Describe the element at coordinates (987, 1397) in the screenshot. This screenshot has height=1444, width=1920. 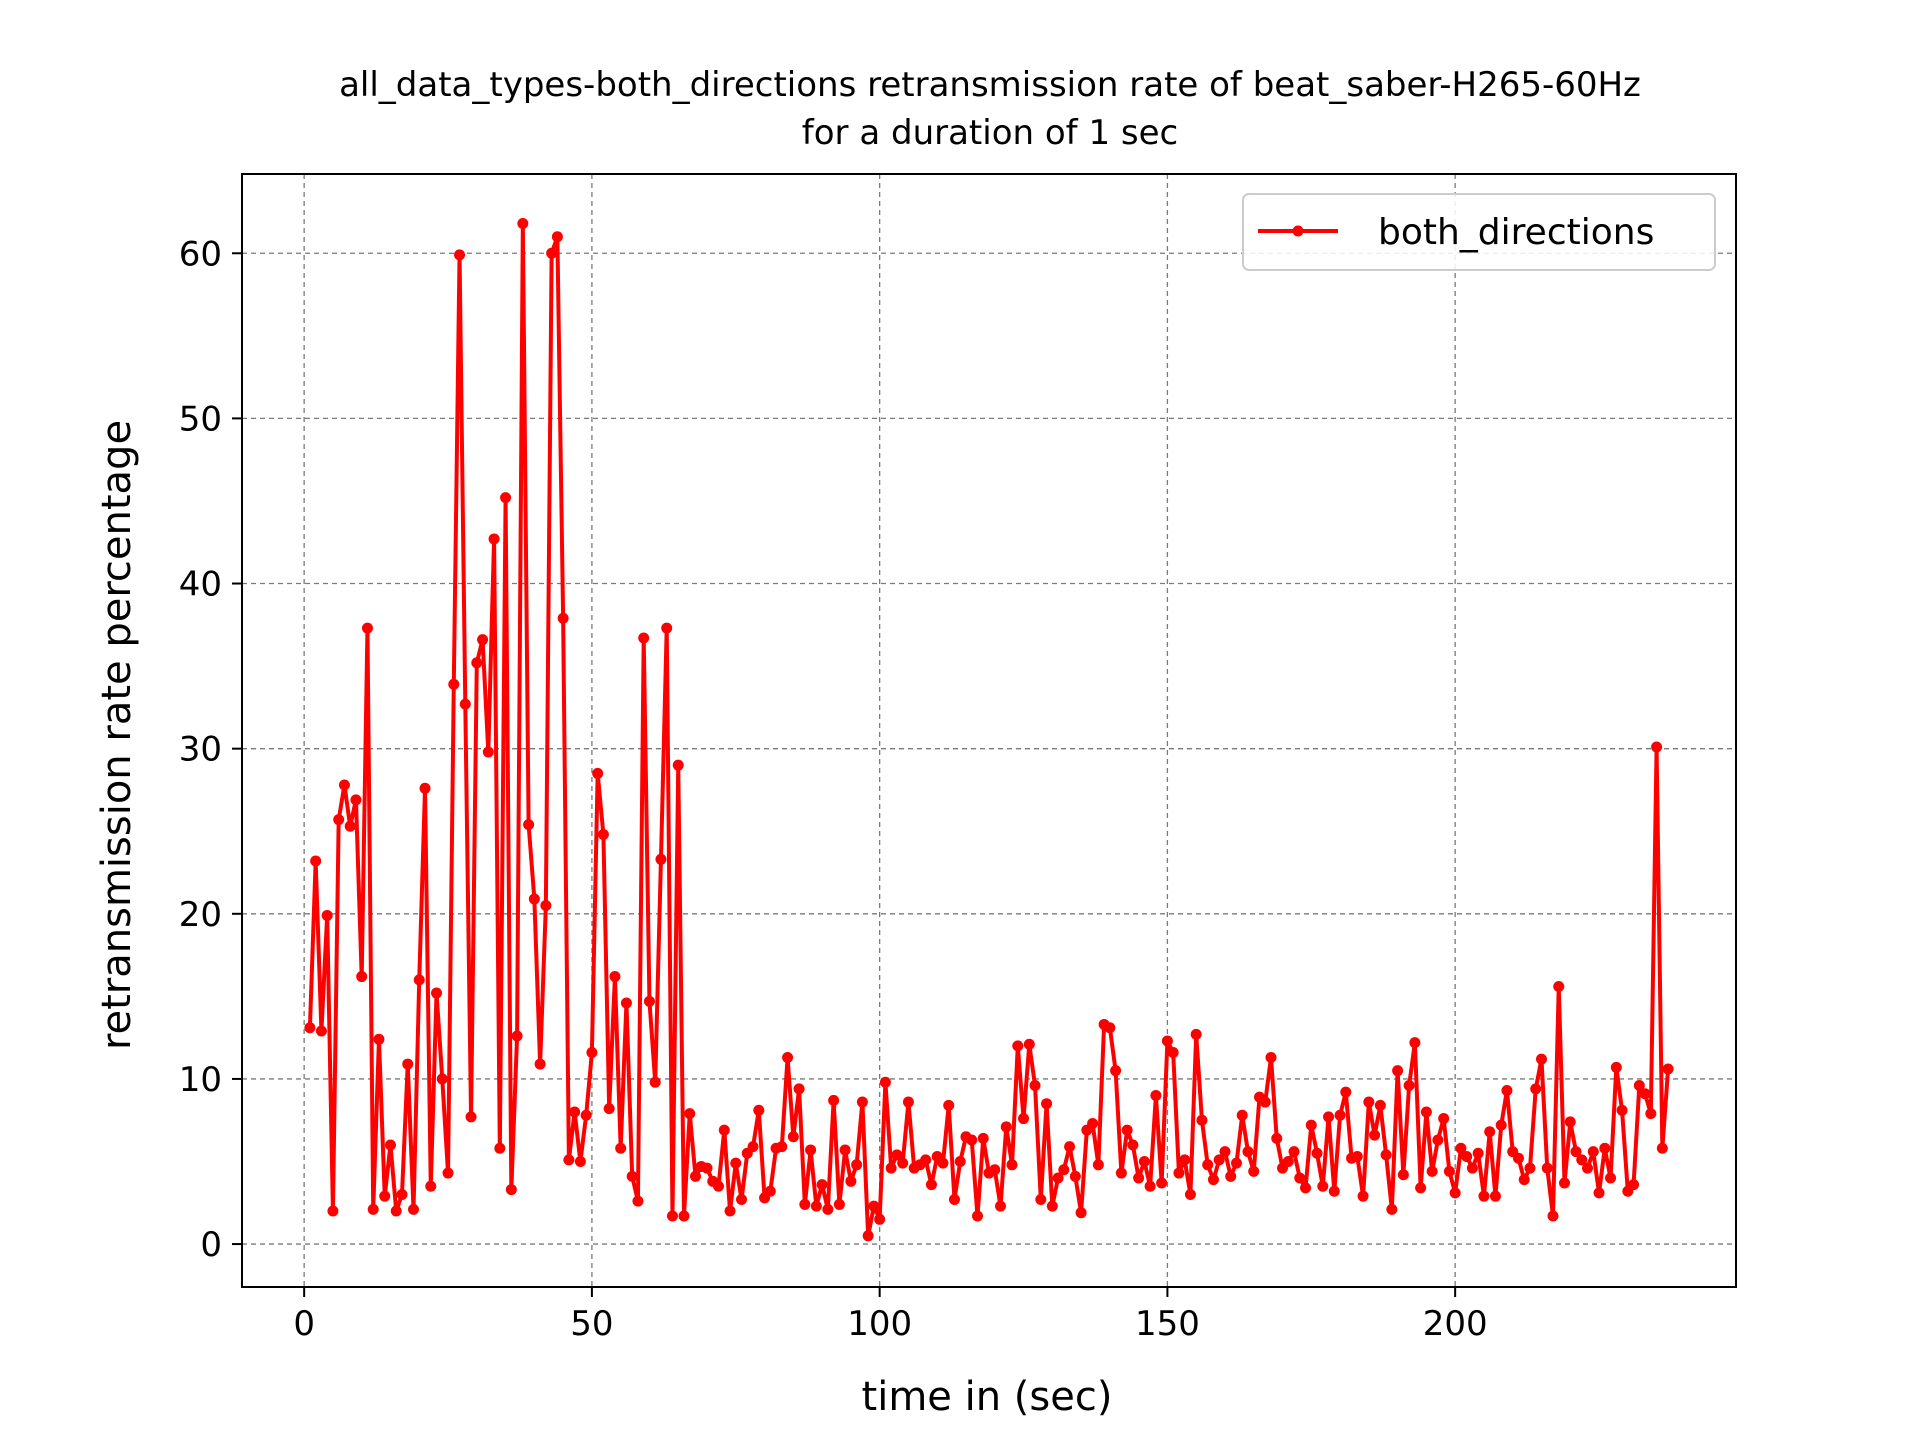
I see `x-axis-label: time in (sec)` at that location.